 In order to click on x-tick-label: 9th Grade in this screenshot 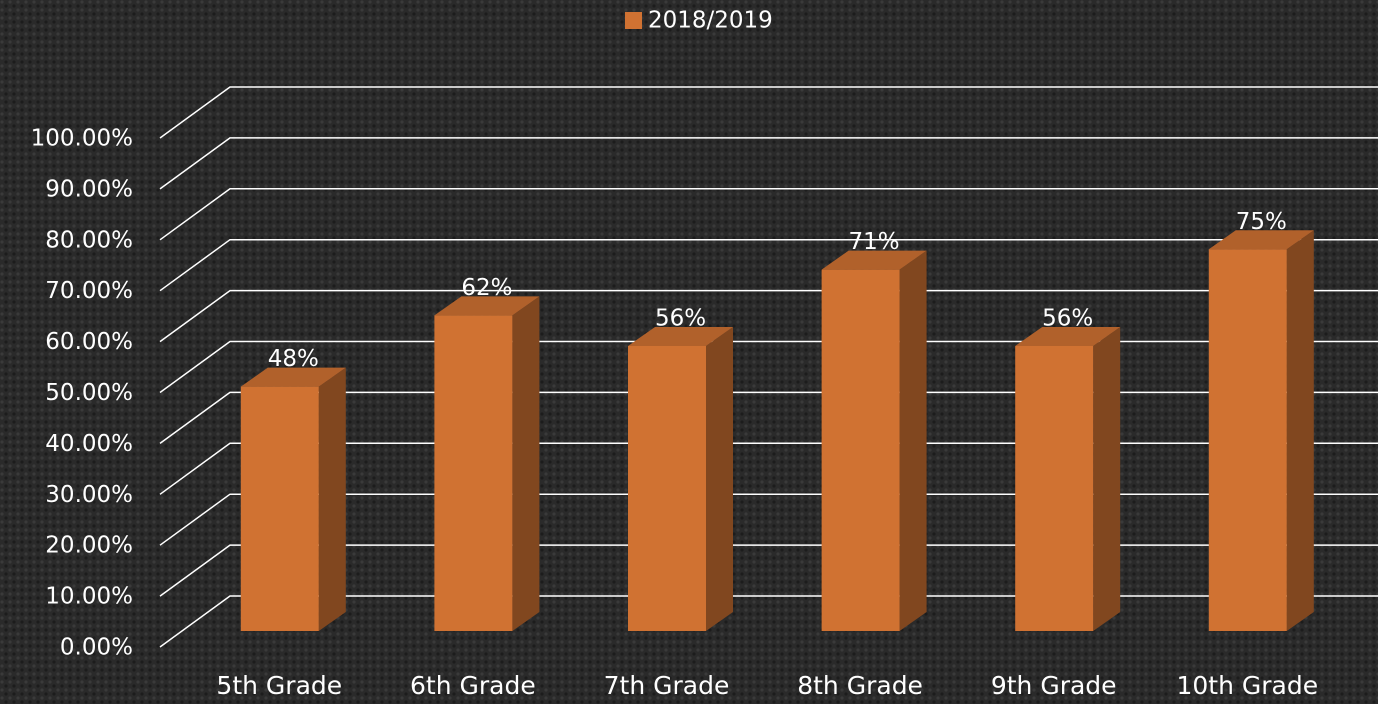, I will do `click(1054, 685)`.